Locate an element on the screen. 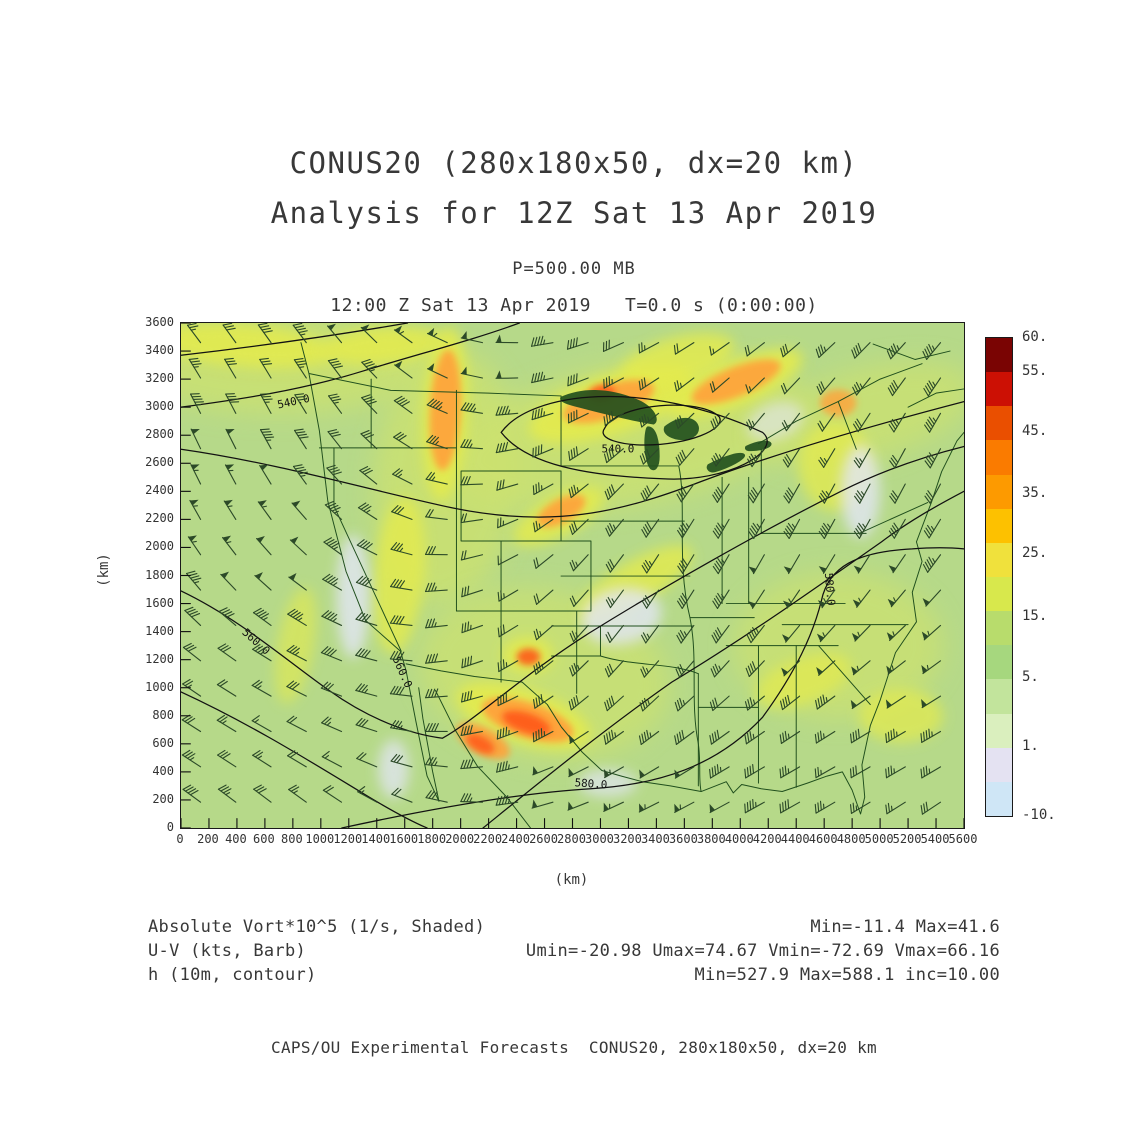  colorbar-tick-label: 15. is located at coordinates (1035, 615).